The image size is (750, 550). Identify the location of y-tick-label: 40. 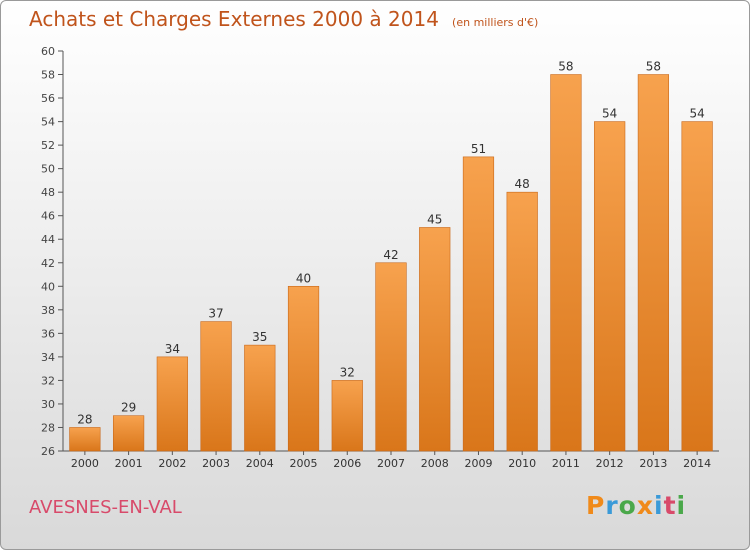
(48, 286).